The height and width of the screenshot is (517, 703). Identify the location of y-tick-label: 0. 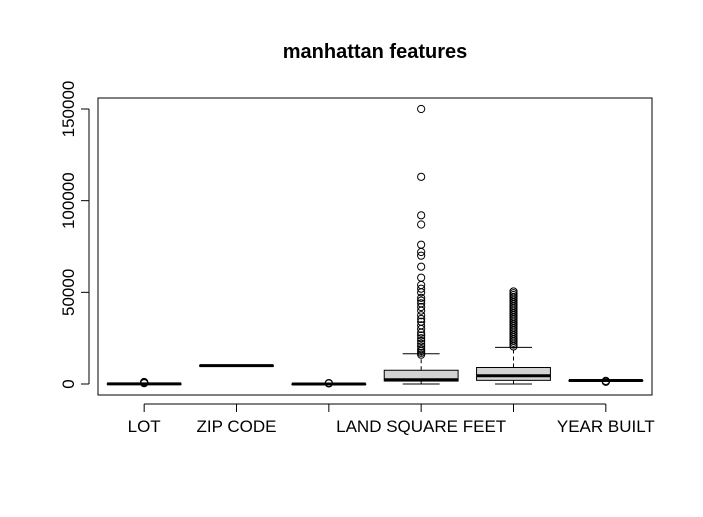
(68, 383).